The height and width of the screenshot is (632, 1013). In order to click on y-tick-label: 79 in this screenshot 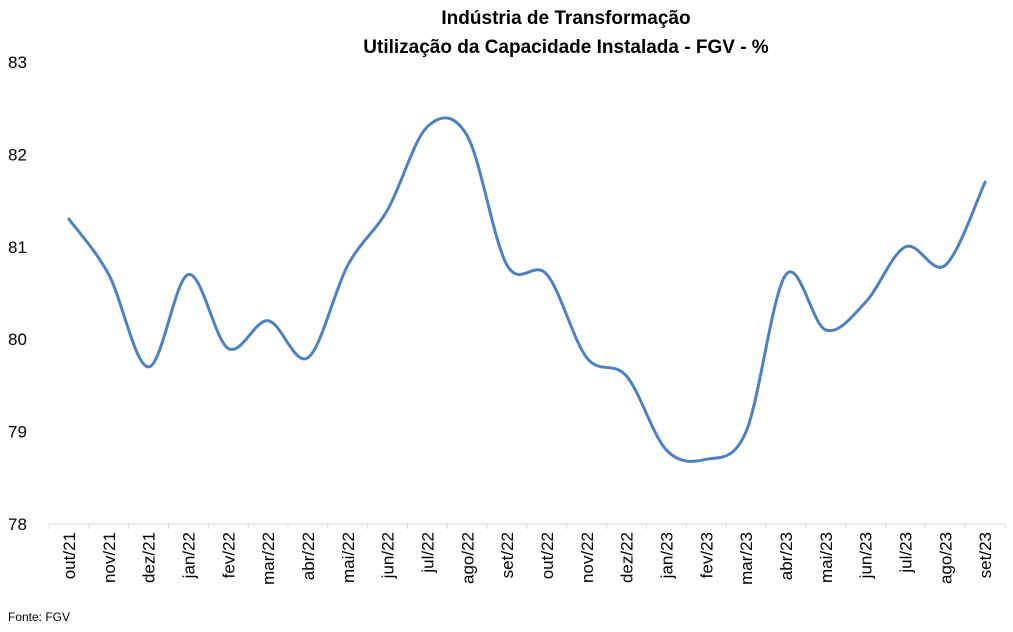, I will do `click(17, 432)`.